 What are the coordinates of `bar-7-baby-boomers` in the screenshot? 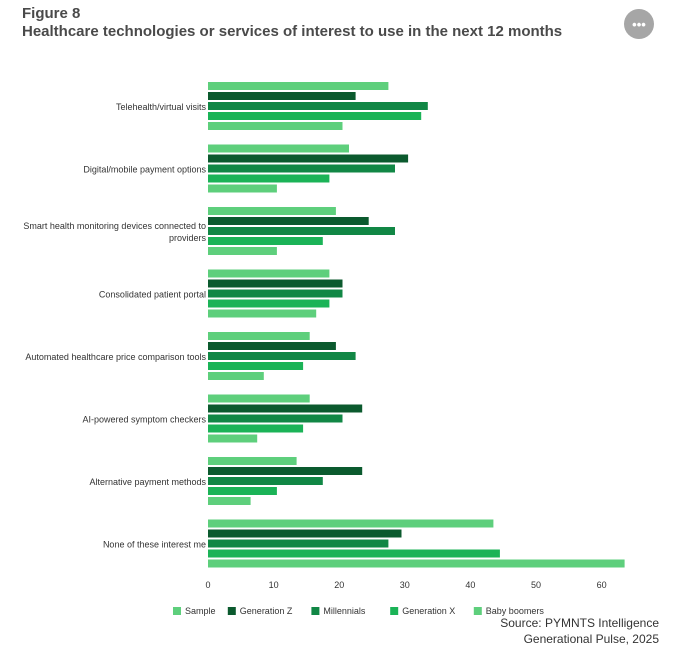 It's located at (229, 501).